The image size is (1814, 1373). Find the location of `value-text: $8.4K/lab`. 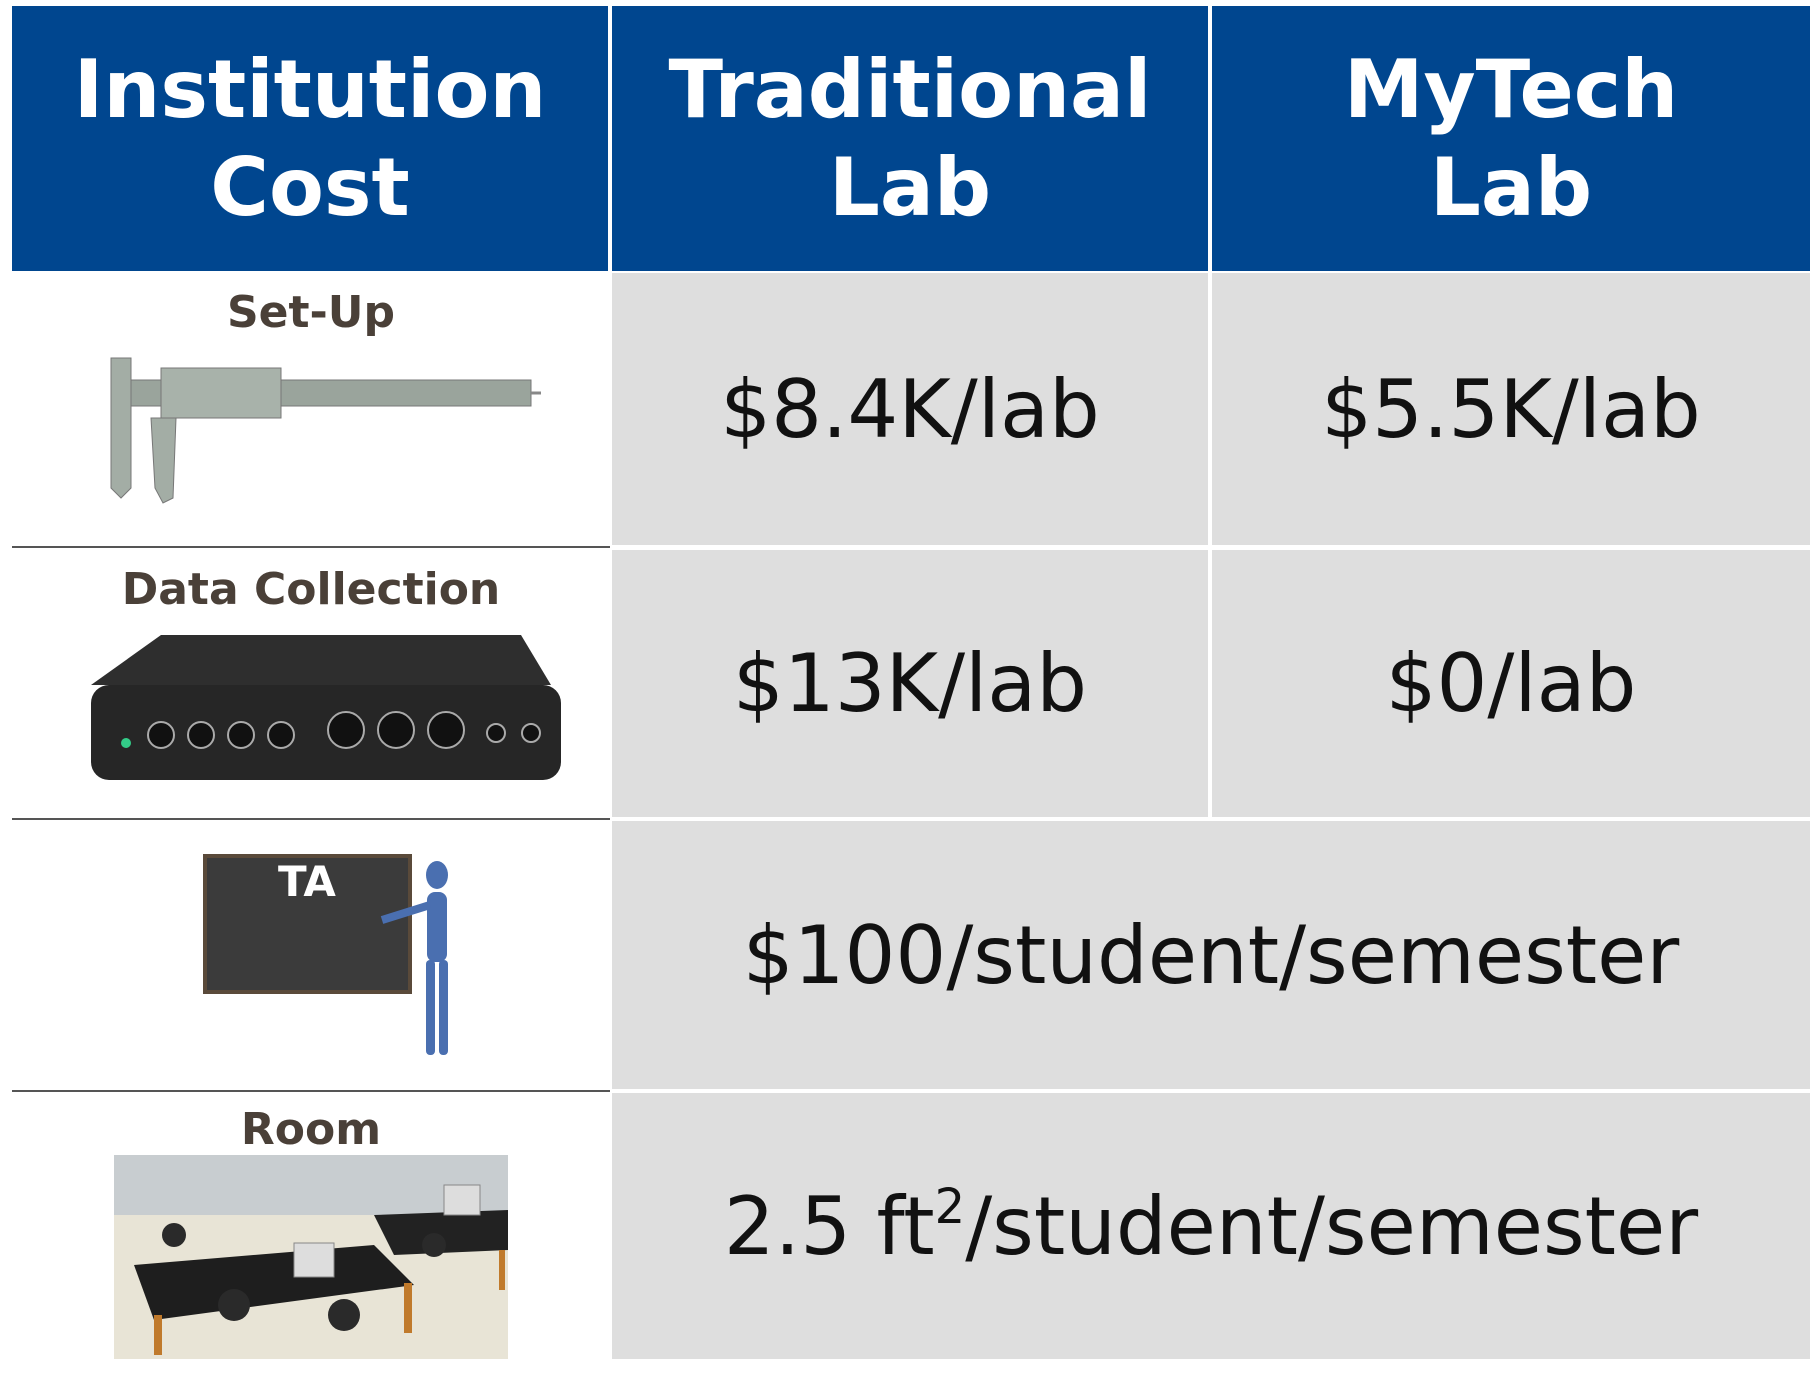

value-text: $8.4K/lab is located at coordinates (910, 409).